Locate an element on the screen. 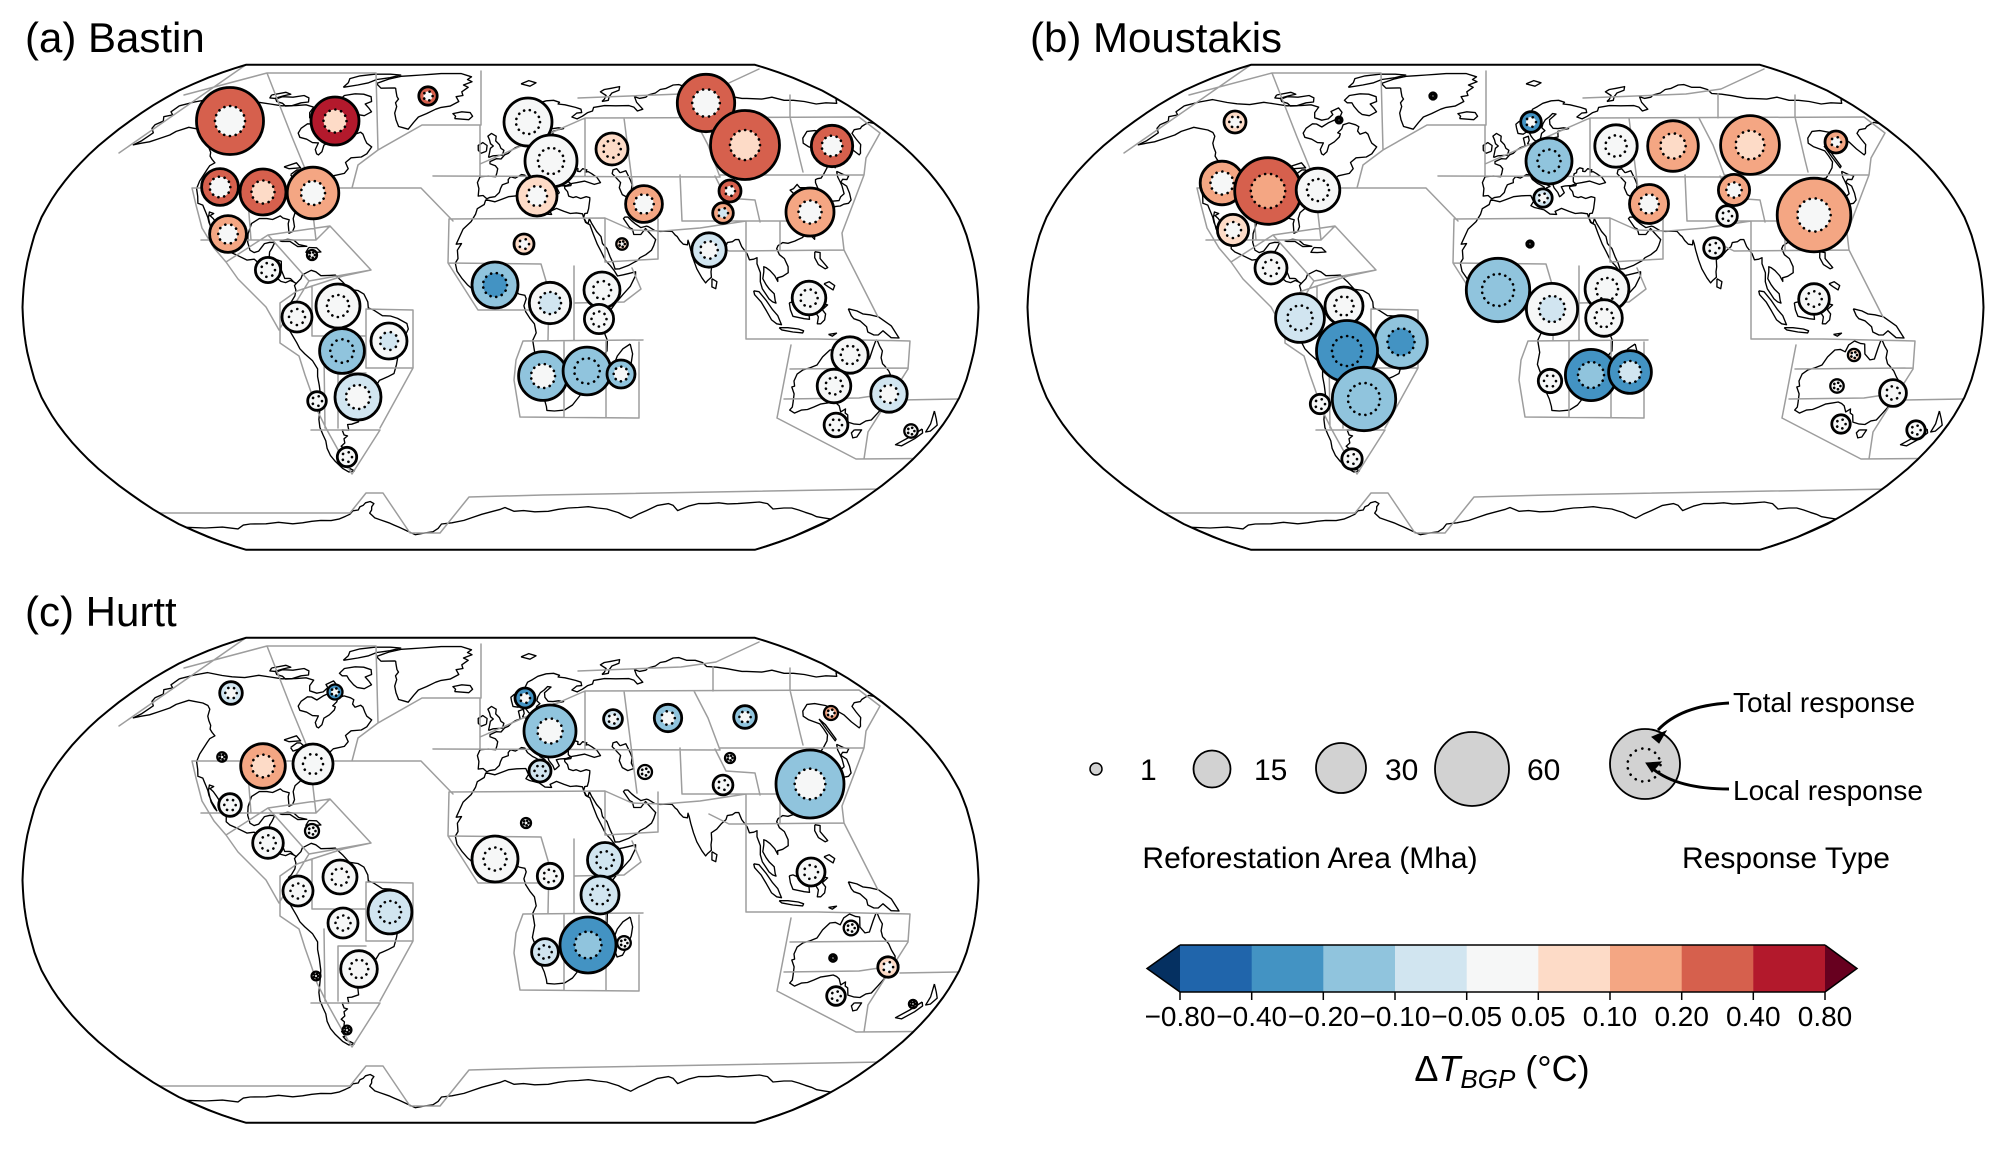 This screenshot has width=2000, height=1154. svg-text: 60 is located at coordinates (1543, 770).